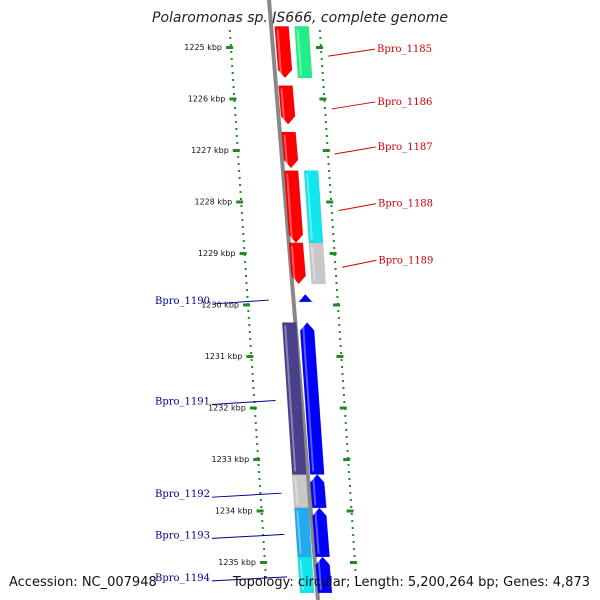  What do you see at coordinates (248, 536) in the screenshot?
I see `bpro-1193-leader` at bounding box center [248, 536].